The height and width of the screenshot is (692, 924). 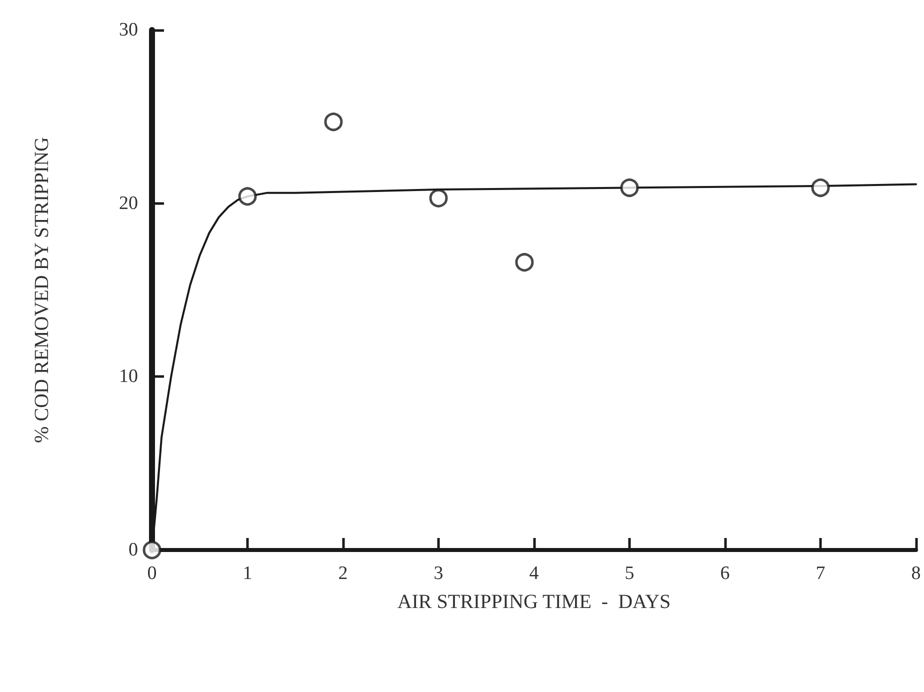 I want to click on x-tick-label: 3, so click(x=439, y=573).